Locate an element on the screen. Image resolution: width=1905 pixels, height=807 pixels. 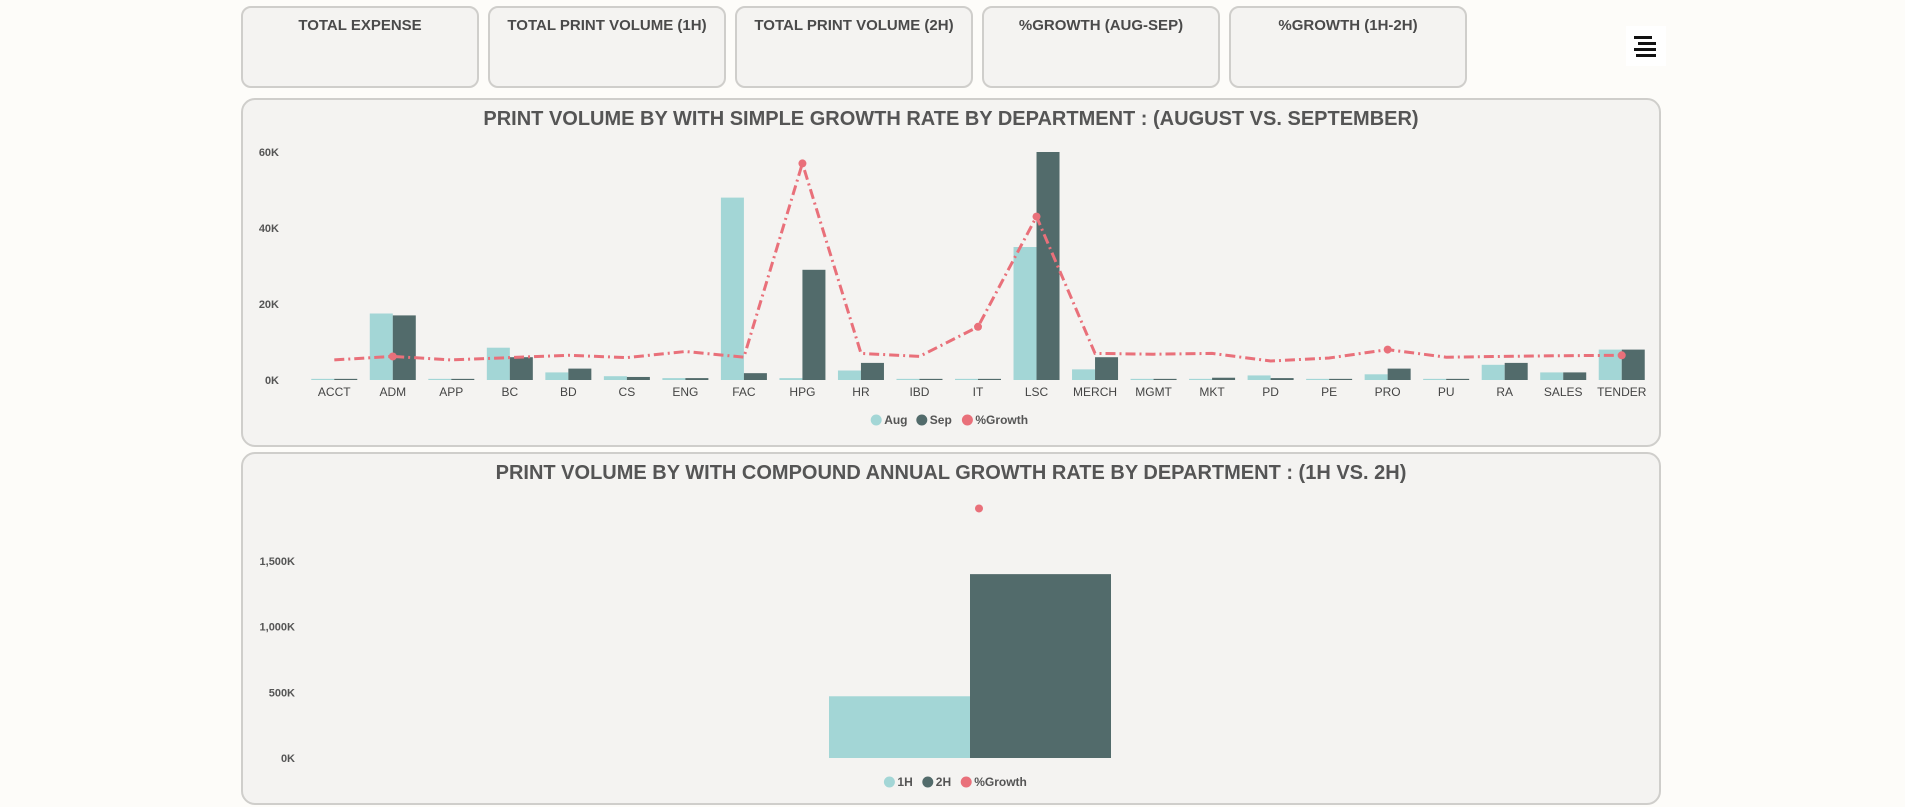
x-tick-label: PD is located at coordinates (1270, 392).